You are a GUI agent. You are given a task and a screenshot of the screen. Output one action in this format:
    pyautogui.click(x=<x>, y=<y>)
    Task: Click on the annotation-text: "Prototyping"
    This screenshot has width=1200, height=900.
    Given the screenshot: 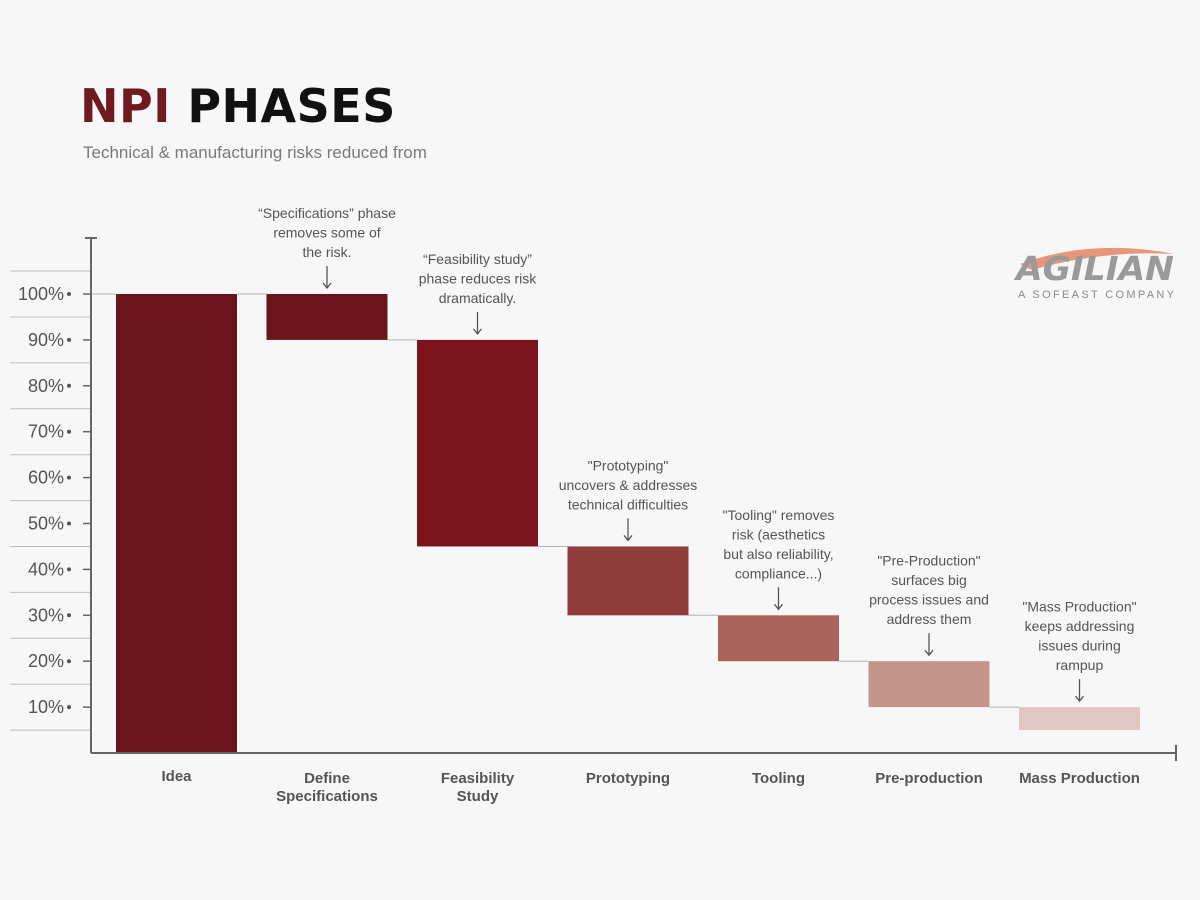 What is the action you would take?
    pyautogui.click(x=628, y=465)
    